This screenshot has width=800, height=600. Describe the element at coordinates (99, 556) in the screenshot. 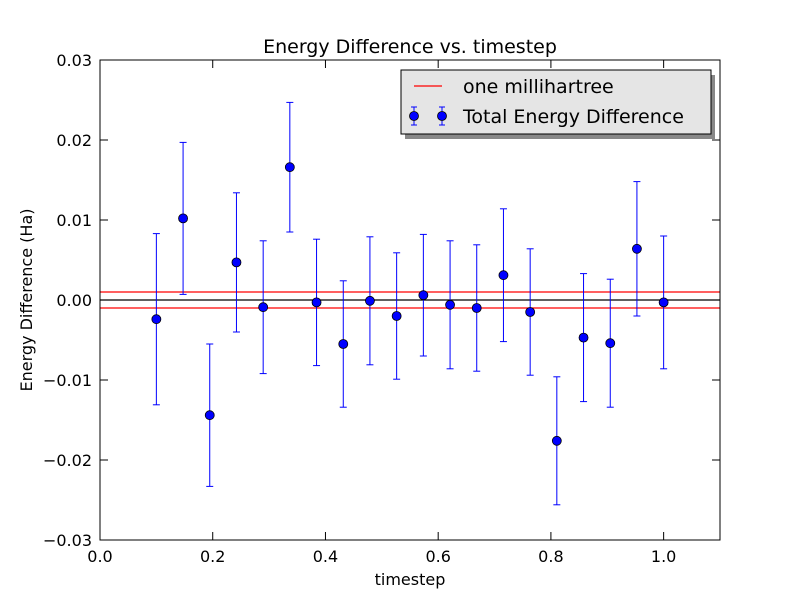

I see `x-tick-label: 0.0` at that location.